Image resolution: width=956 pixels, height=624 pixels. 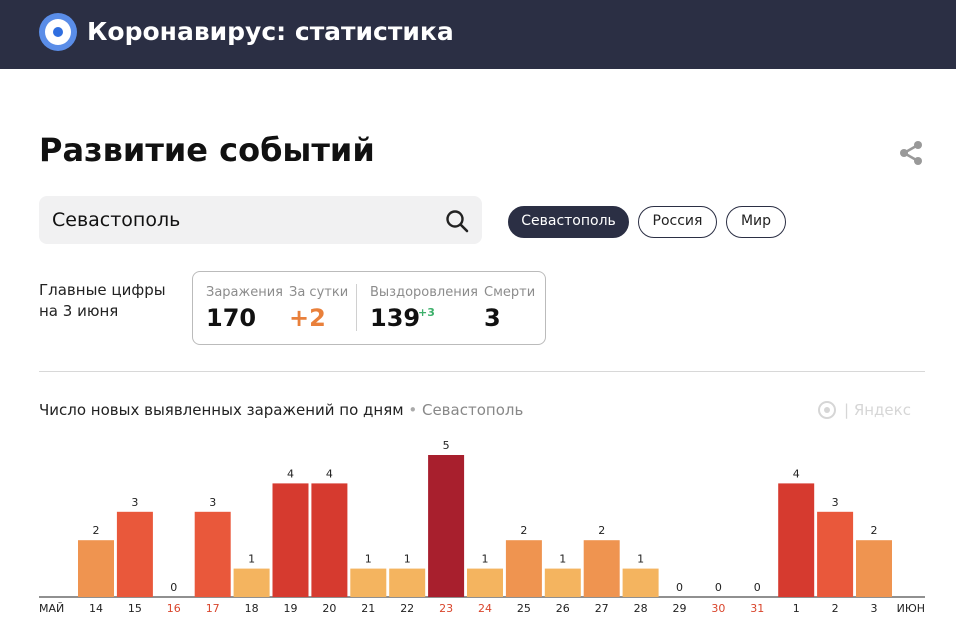 What do you see at coordinates (602, 608) in the screenshot?
I see `day-tick-label: 27` at bounding box center [602, 608].